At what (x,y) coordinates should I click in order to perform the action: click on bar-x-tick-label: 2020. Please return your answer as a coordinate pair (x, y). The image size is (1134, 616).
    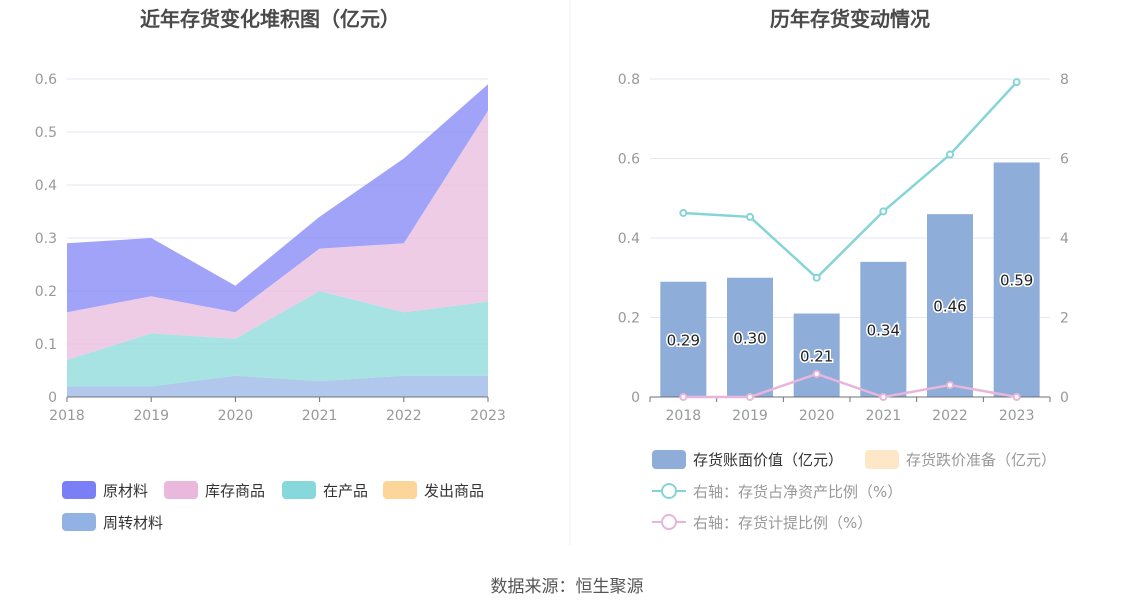
    Looking at the image, I should click on (817, 416).